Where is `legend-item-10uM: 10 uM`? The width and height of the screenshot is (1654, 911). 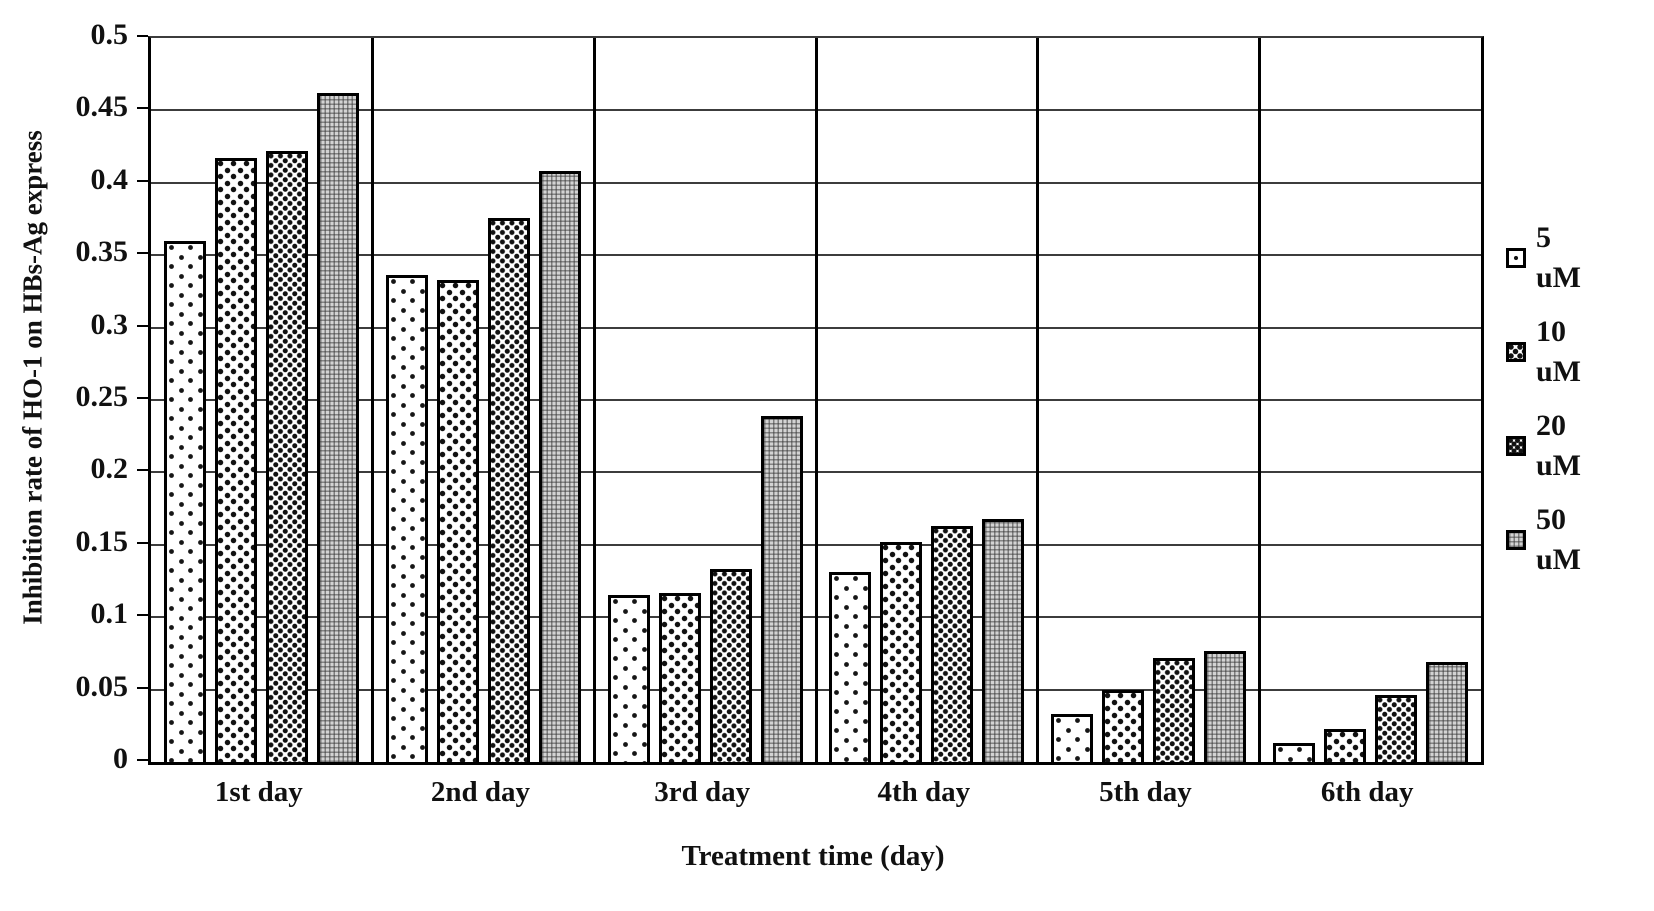
legend-item-10uM: 10 uM is located at coordinates (1543, 351).